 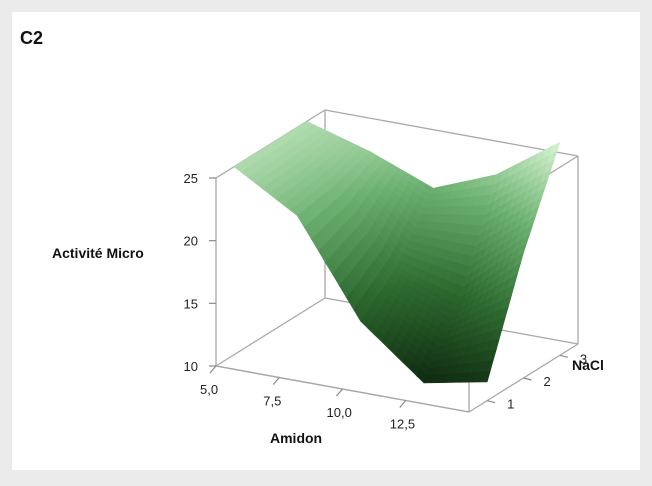 I want to click on z-tick-label-10: 10, so click(x=191, y=366).